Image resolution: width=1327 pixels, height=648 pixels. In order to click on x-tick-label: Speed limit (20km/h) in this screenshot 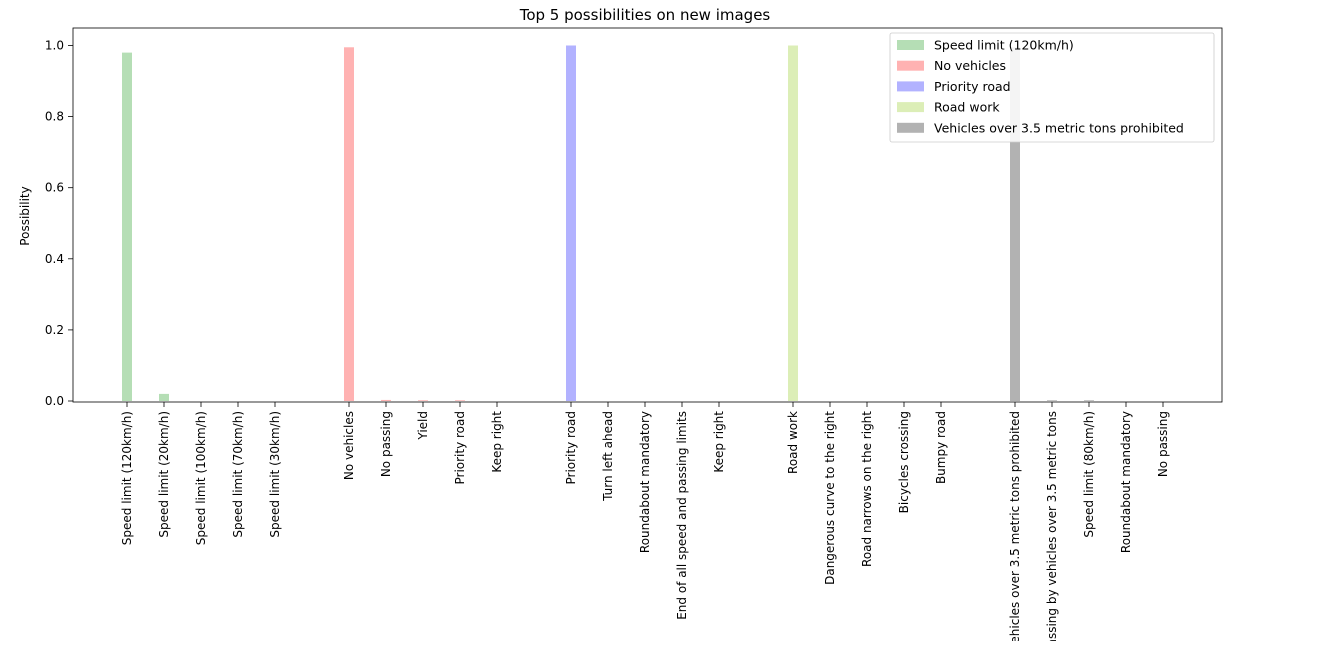, I will do `click(164, 474)`.